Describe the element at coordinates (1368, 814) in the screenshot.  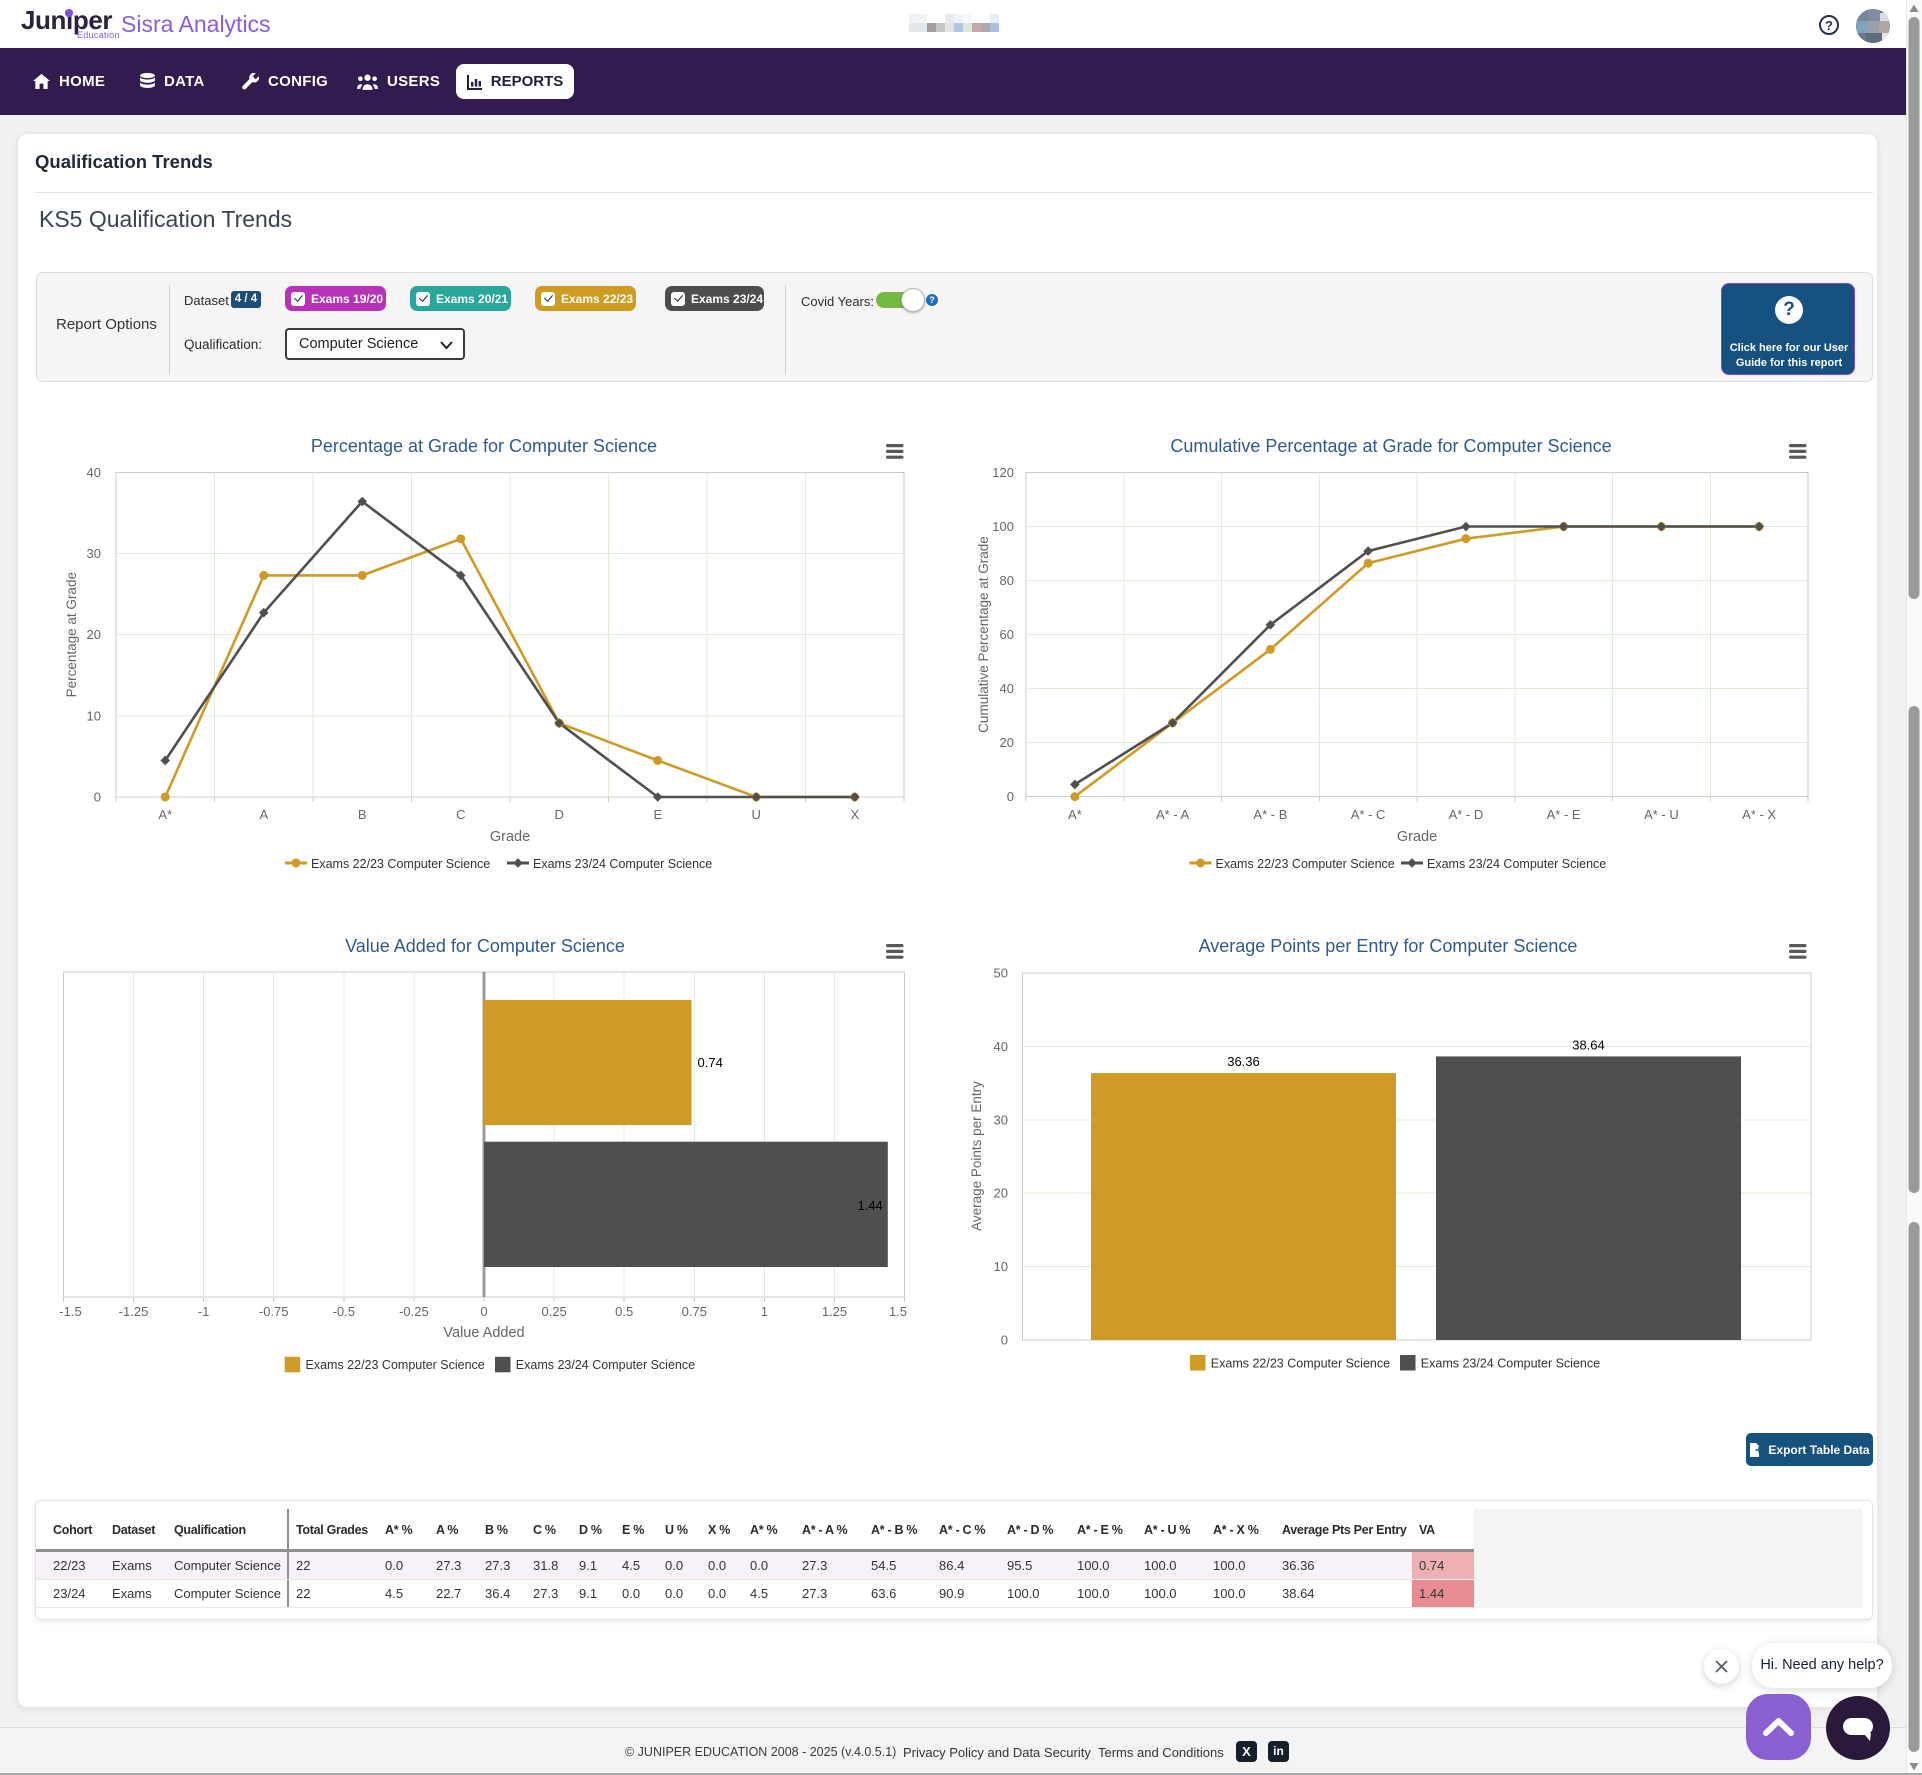
I see `svg-text: A* - C` at that location.